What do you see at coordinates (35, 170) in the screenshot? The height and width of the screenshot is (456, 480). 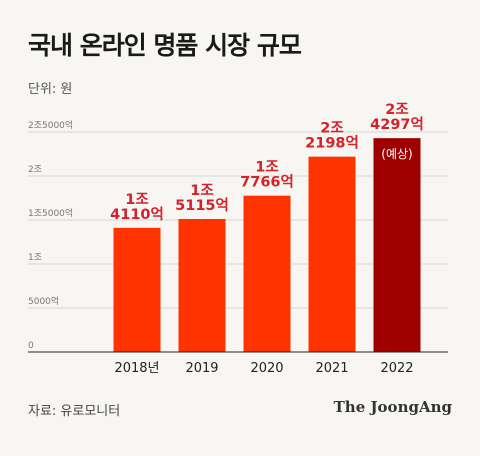 I see `y-tick-label: 2조` at bounding box center [35, 170].